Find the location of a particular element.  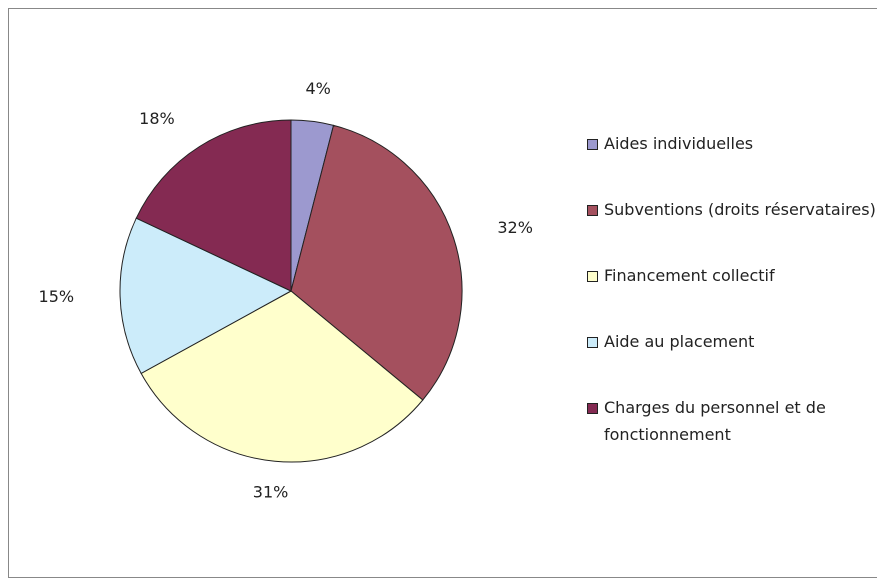

data-label: 18% is located at coordinates (157, 118).